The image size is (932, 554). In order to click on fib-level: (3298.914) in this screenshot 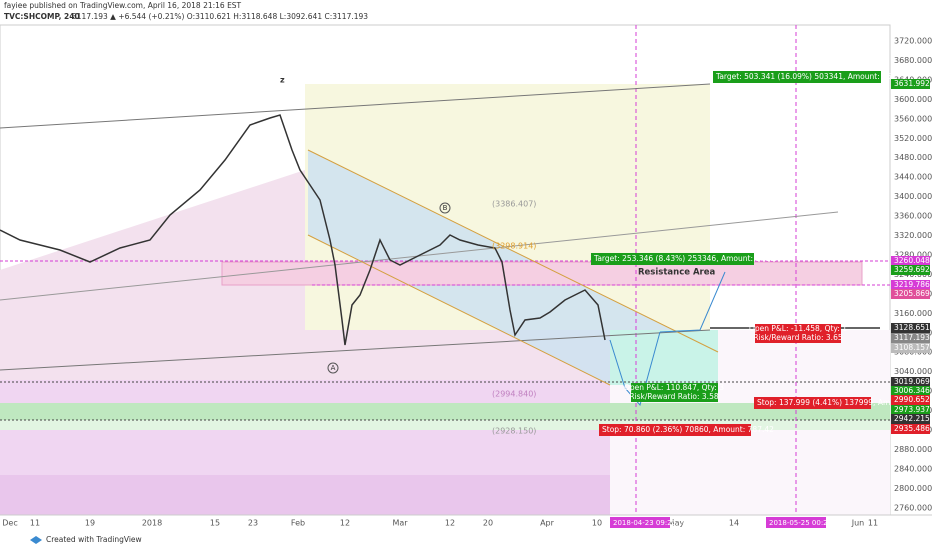, I will do `click(514, 246)`.